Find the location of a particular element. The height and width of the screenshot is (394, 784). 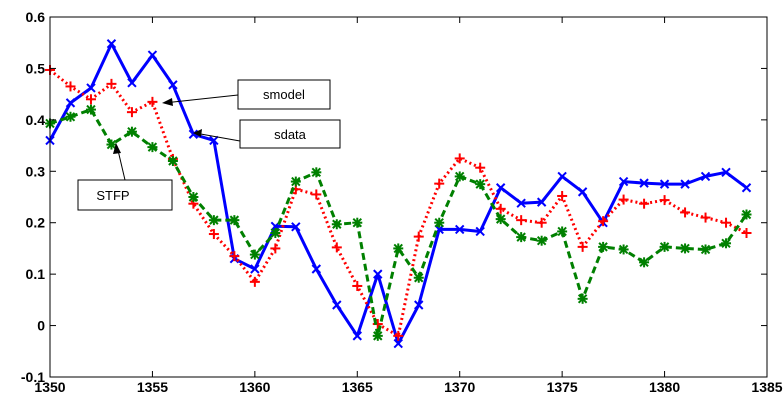

annotation-stfp: STFP is located at coordinates (125, 177).